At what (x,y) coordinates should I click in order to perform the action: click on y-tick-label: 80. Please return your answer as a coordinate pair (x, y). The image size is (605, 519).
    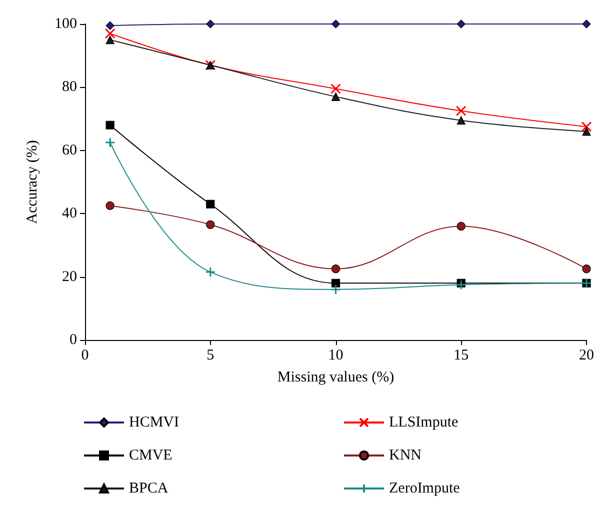
    Looking at the image, I should click on (69, 87).